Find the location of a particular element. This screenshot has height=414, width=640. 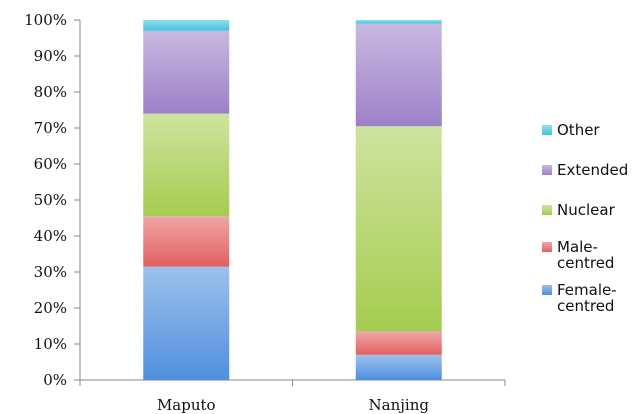

y-tick-label: 100% is located at coordinates (45, 20).